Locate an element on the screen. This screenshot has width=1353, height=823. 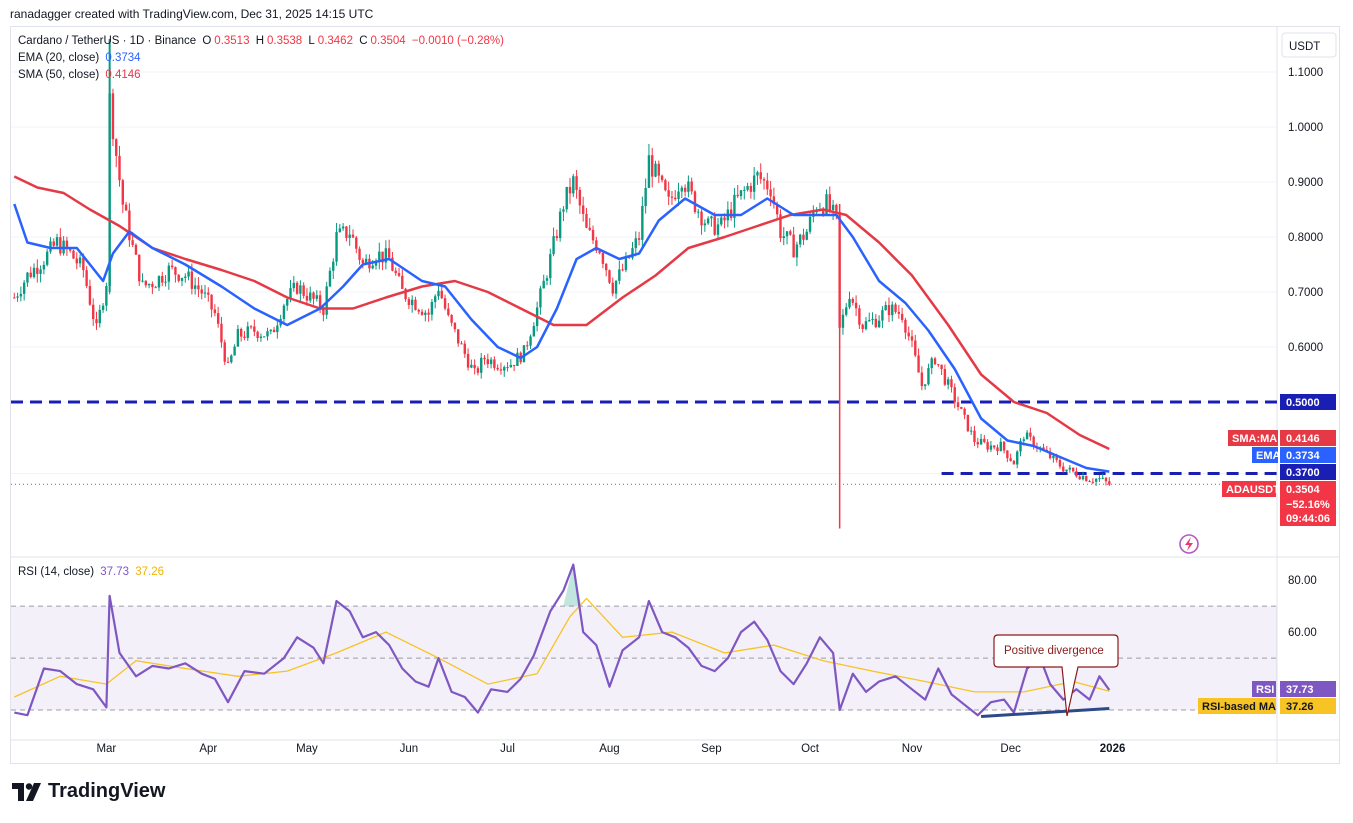
ema-legend-label: EMA (20, close) is located at coordinates (59, 58).